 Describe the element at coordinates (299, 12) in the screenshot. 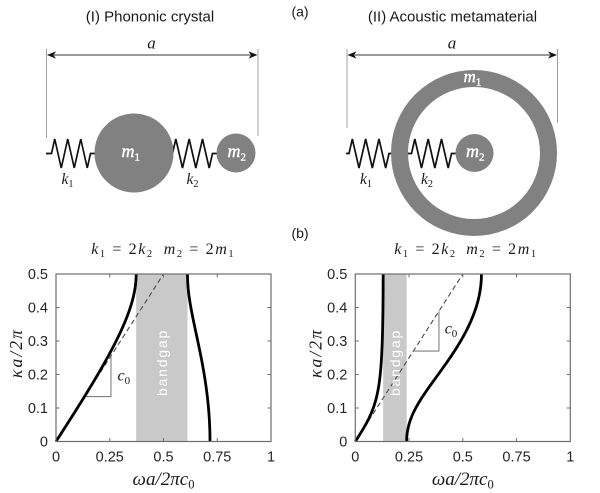

I see `svg-text: (a)` at that location.